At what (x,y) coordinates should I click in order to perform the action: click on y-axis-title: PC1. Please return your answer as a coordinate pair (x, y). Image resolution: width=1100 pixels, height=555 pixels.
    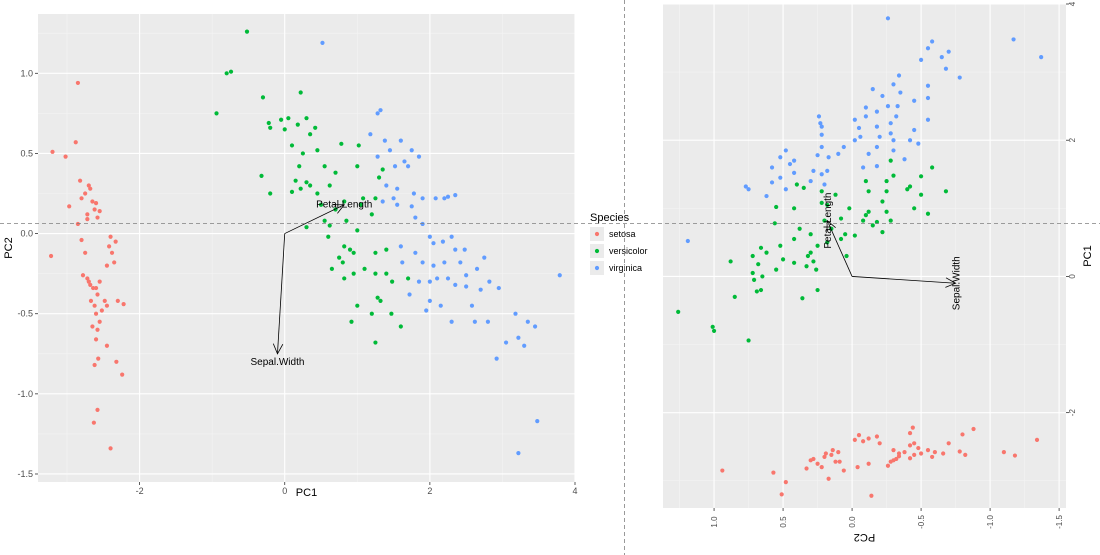
    Looking at the image, I should click on (1088, 255).